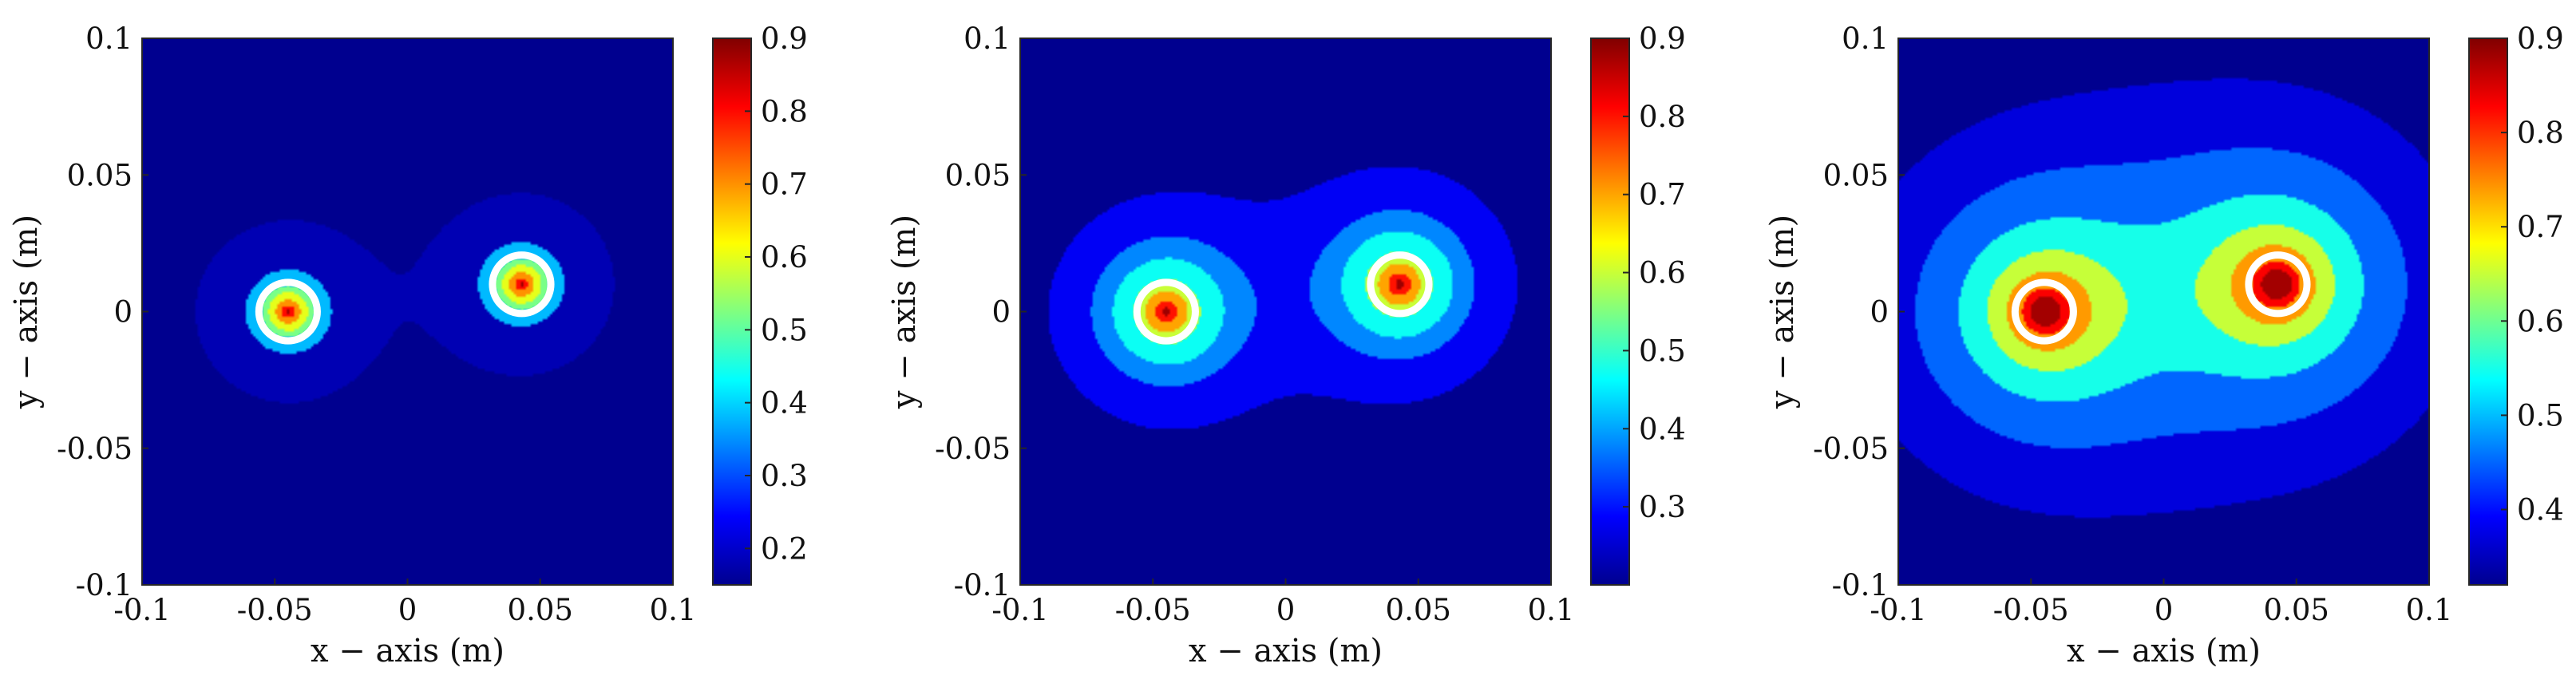 The height and width of the screenshot is (699, 2576). Describe the element at coordinates (784, 548) in the screenshot. I see `colorbar-tick-label: 0.2` at that location.